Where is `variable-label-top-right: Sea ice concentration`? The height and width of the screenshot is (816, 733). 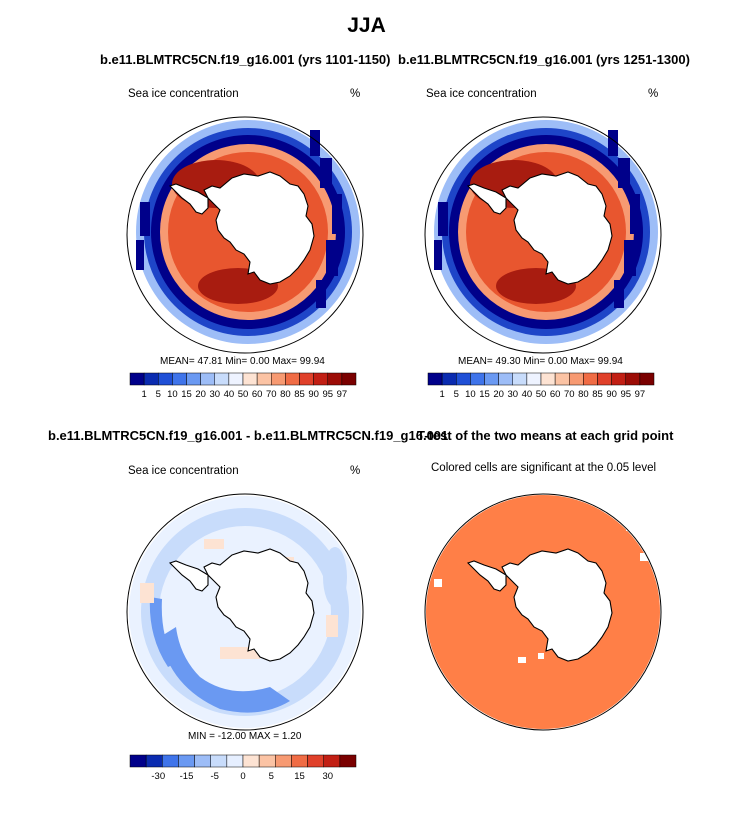 variable-label-top-right: Sea ice concentration is located at coordinates (481, 94).